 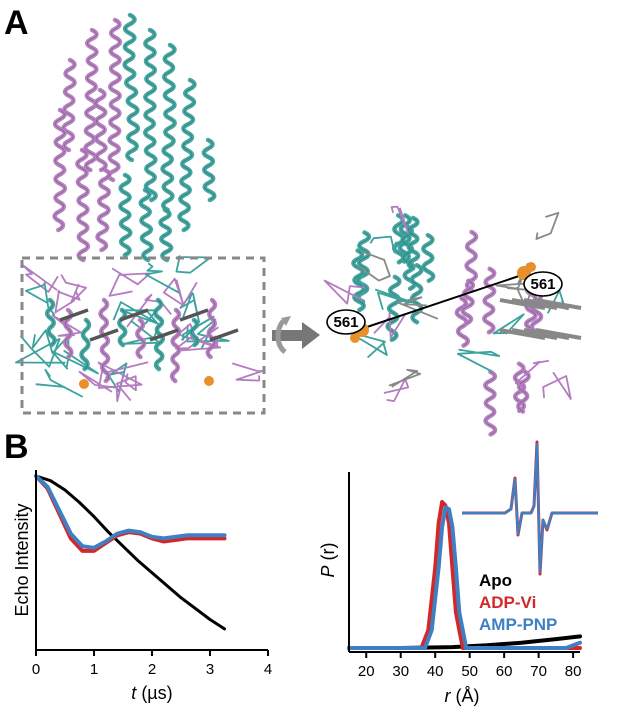 I want to click on domain-helix-4-outline, so click(x=122, y=327).